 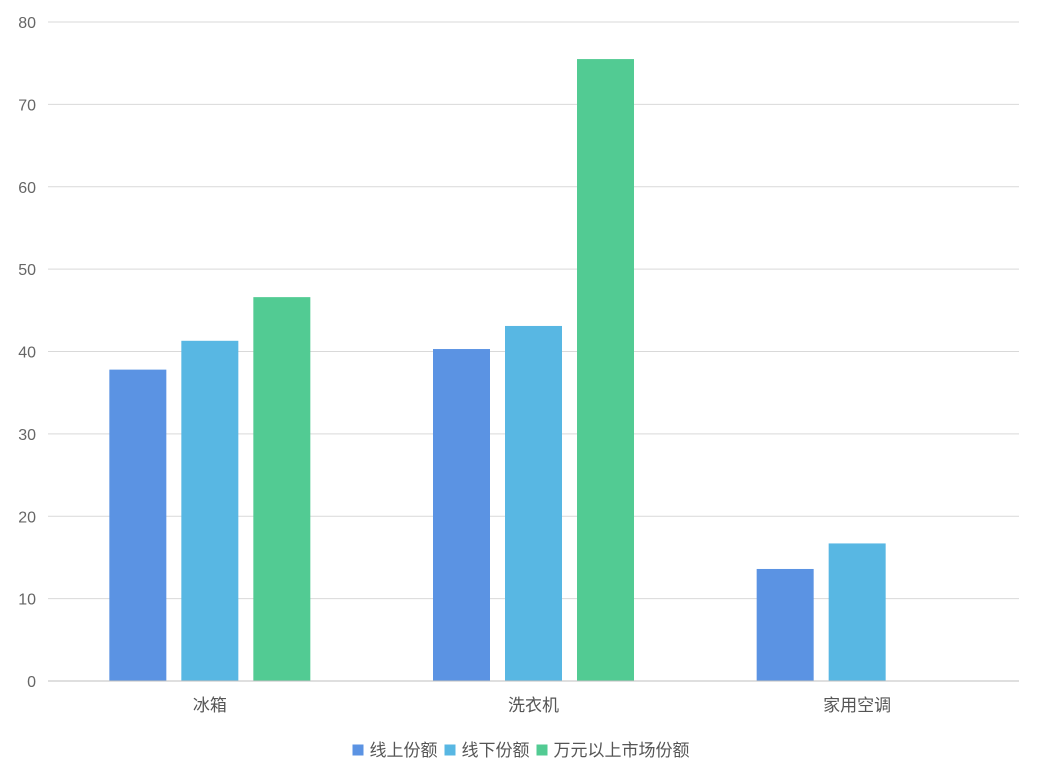 What do you see at coordinates (857, 706) in the screenshot?
I see `x-category-label: 家用空调` at bounding box center [857, 706].